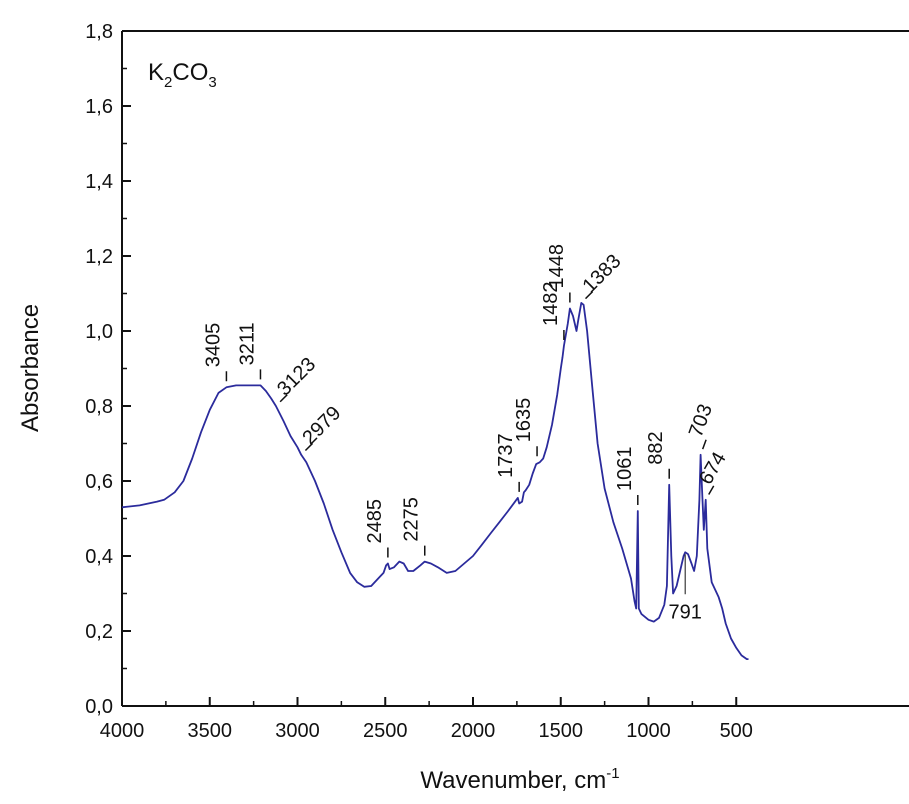  I want to click on x-tick-label: 4000, so click(122, 731).